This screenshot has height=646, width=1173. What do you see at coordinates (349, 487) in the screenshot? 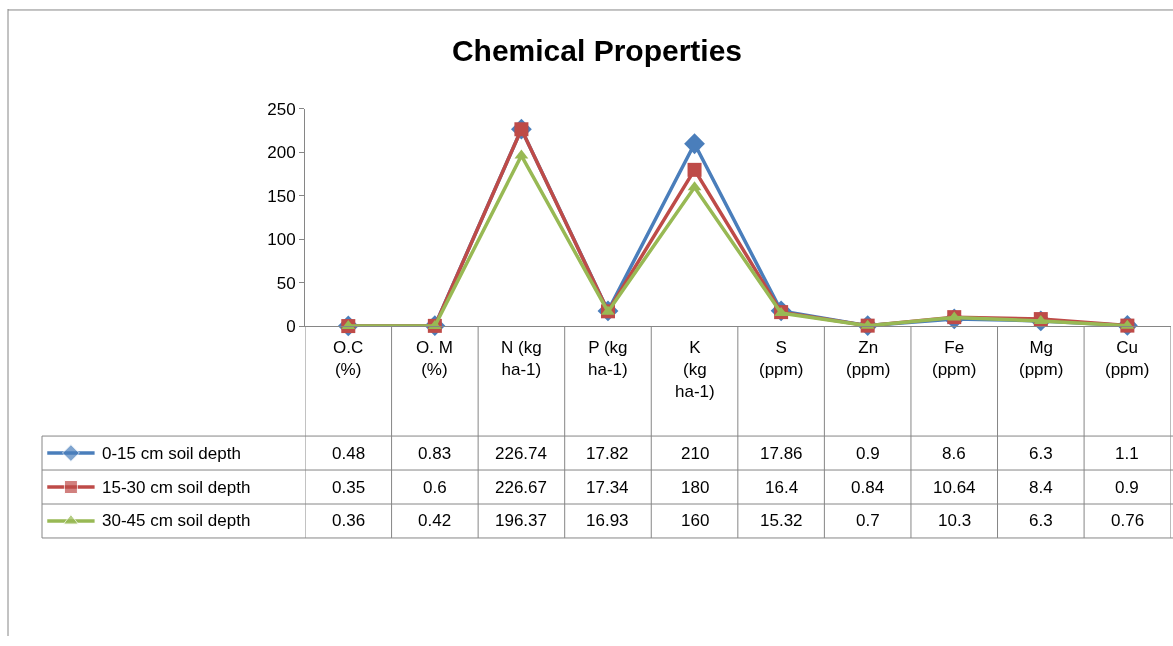
I see `data-label: 0.35` at bounding box center [349, 487].